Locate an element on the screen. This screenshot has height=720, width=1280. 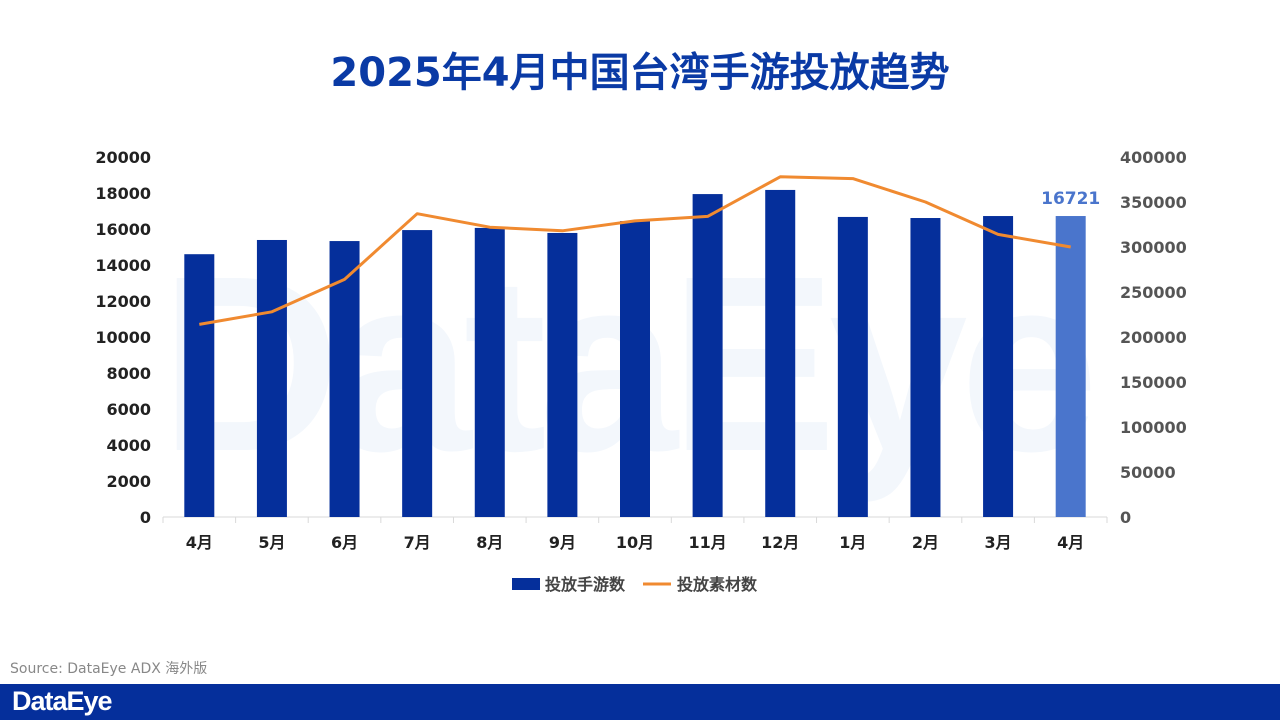
legend-label: 投放手游数 is located at coordinates (585, 584).